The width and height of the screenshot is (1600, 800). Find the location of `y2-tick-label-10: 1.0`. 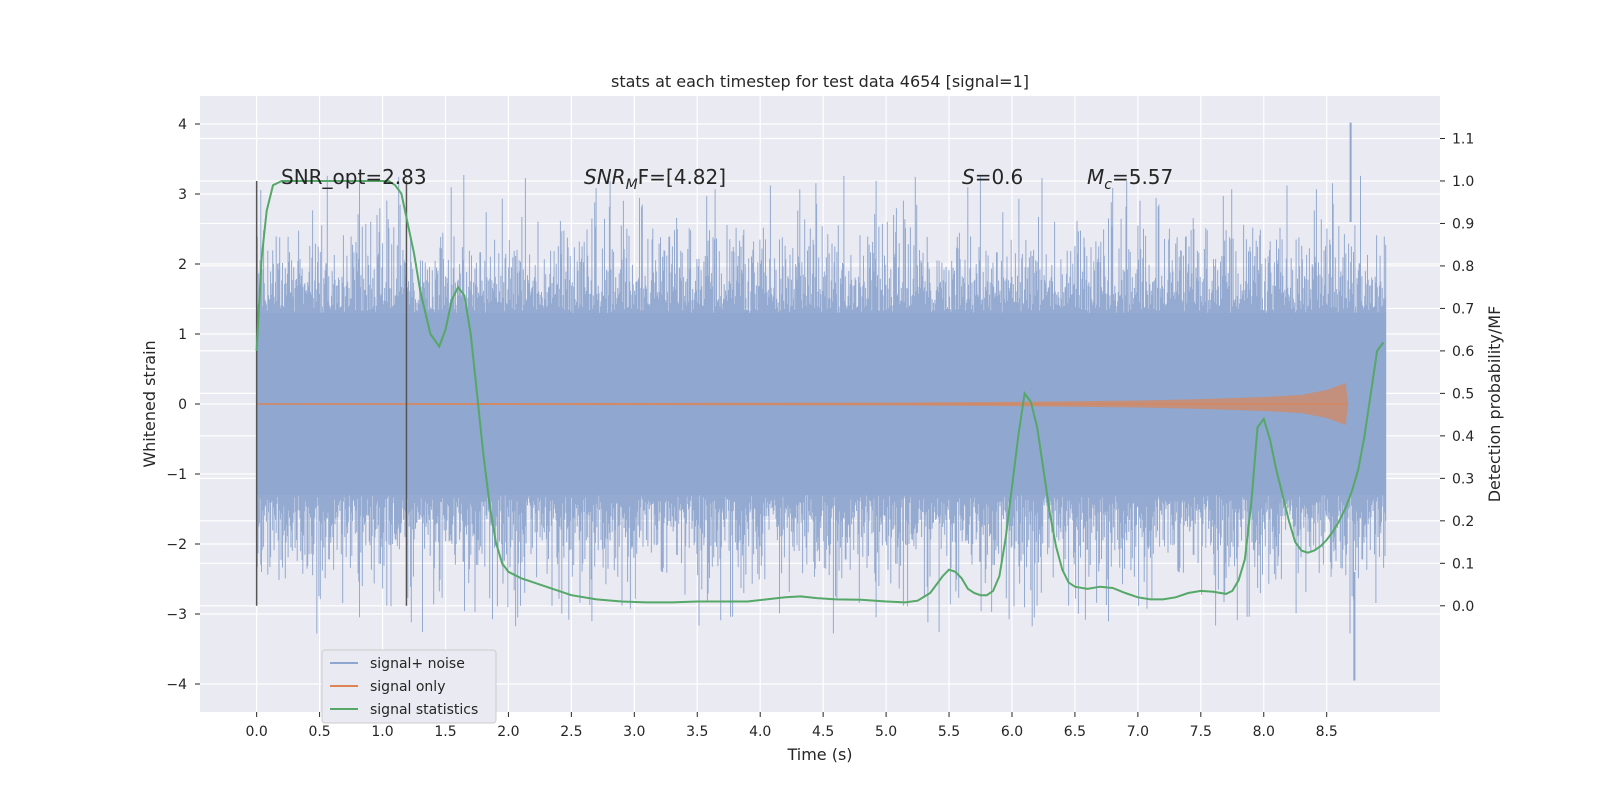

y2-tick-label-10: 1.0 is located at coordinates (1463, 182).